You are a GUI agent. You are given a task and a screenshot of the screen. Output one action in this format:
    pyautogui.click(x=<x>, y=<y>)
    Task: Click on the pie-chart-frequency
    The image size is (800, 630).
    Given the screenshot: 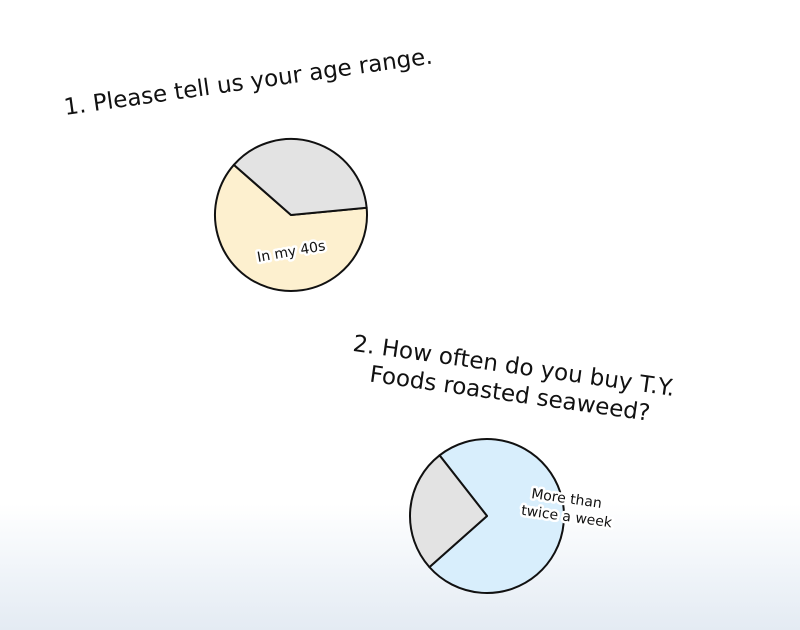 What is the action you would take?
    pyautogui.click(x=487, y=516)
    